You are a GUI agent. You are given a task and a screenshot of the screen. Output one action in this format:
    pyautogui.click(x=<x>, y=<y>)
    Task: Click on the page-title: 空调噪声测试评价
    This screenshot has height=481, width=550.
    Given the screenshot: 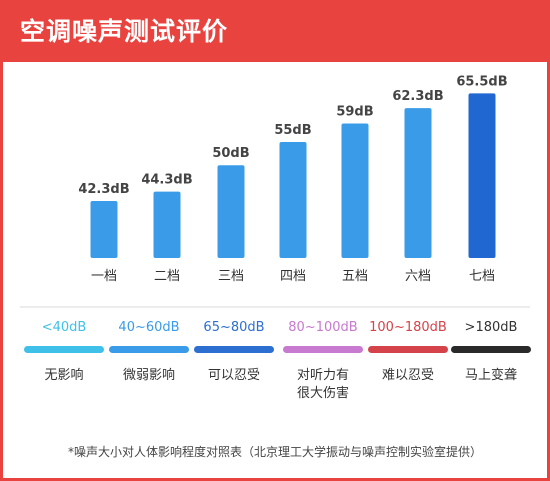 What is the action you would take?
    pyautogui.click(x=124, y=31)
    